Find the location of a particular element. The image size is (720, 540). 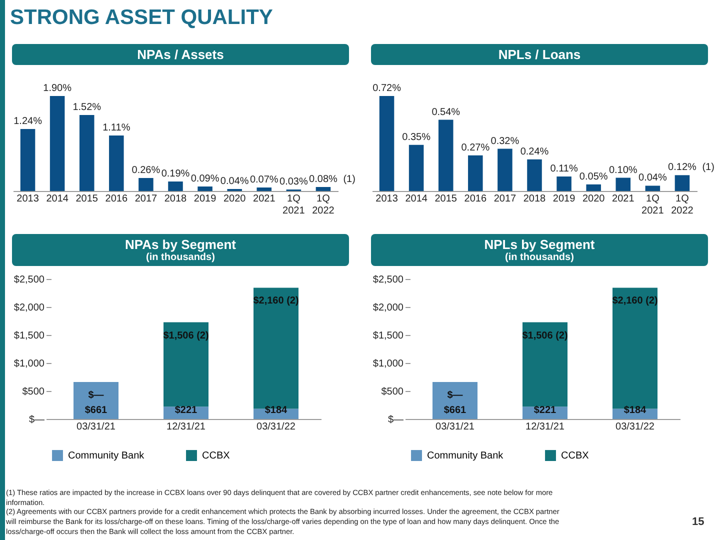

data-label: 0.08% is located at coordinates (323, 179).